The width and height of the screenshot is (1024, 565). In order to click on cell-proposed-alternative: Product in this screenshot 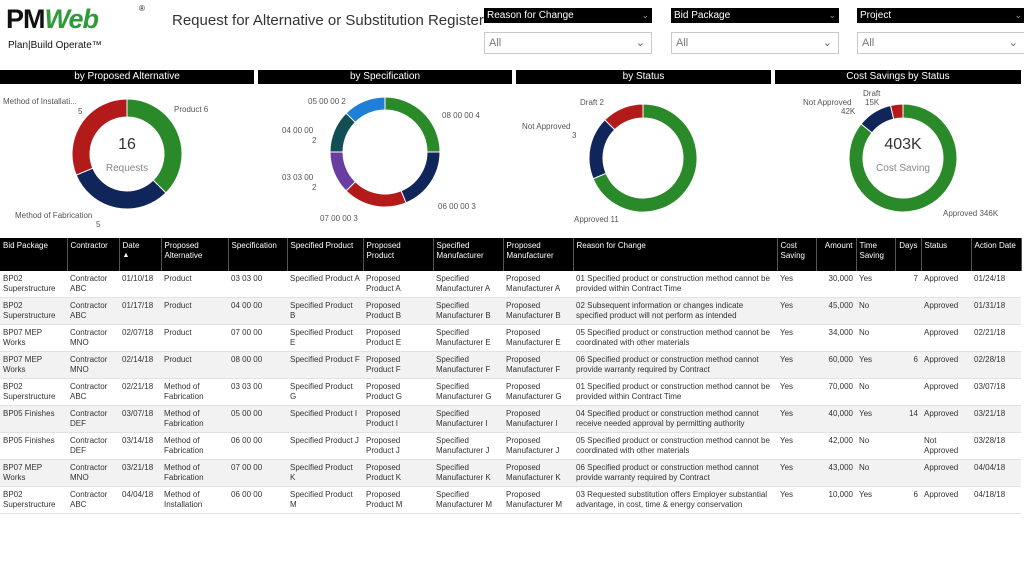, I will do `click(194, 365)`.